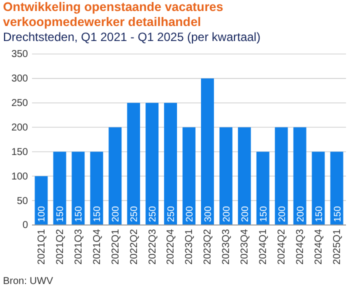 This screenshot has width=350, height=289. Describe the element at coordinates (171, 246) in the screenshot. I see `x-tick-label: 2022Q4` at that location.